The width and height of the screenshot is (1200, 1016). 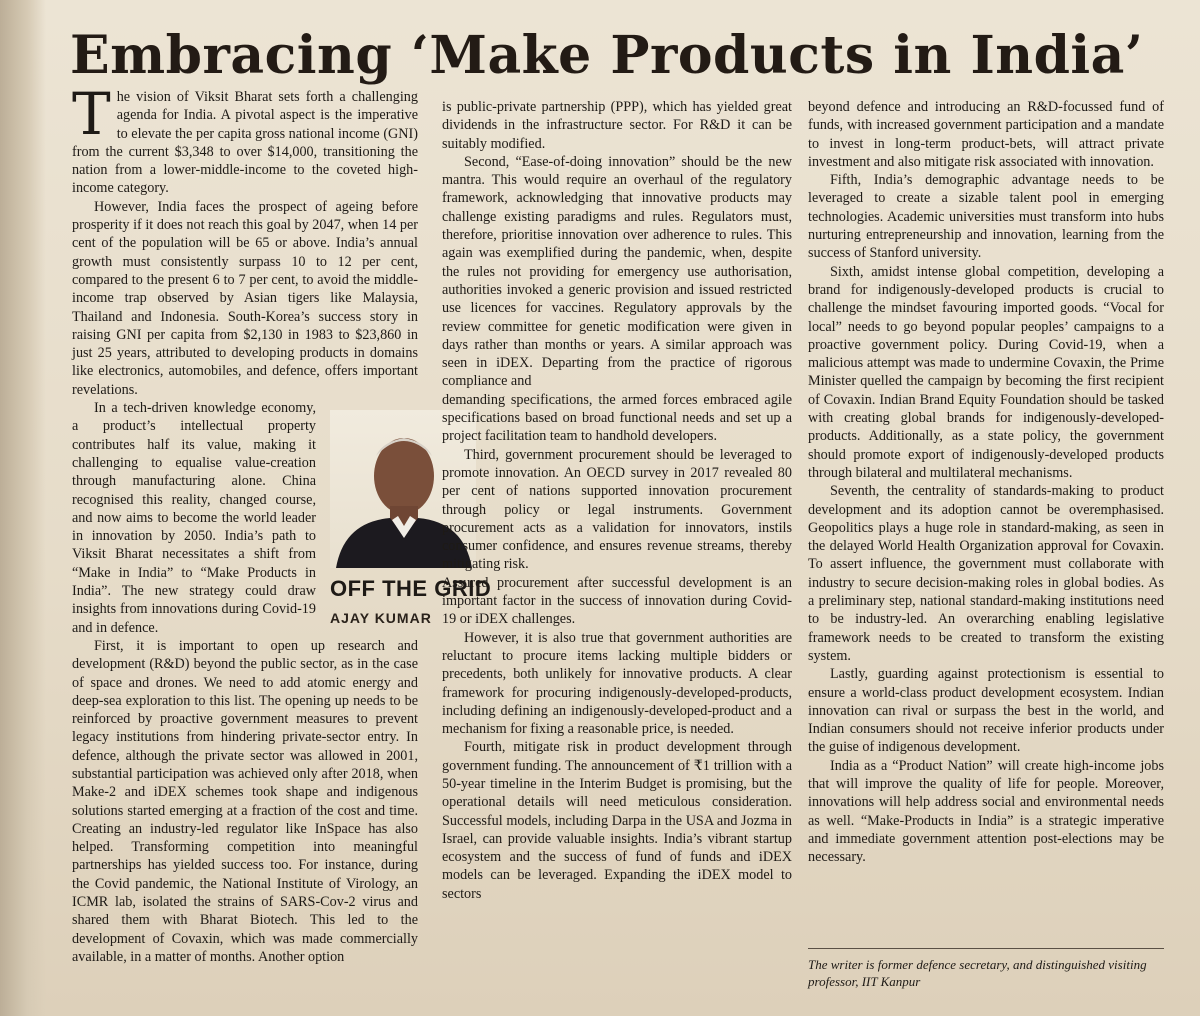 What do you see at coordinates (411, 588) in the screenshot?
I see `column-label: OFF THE GRID` at bounding box center [411, 588].